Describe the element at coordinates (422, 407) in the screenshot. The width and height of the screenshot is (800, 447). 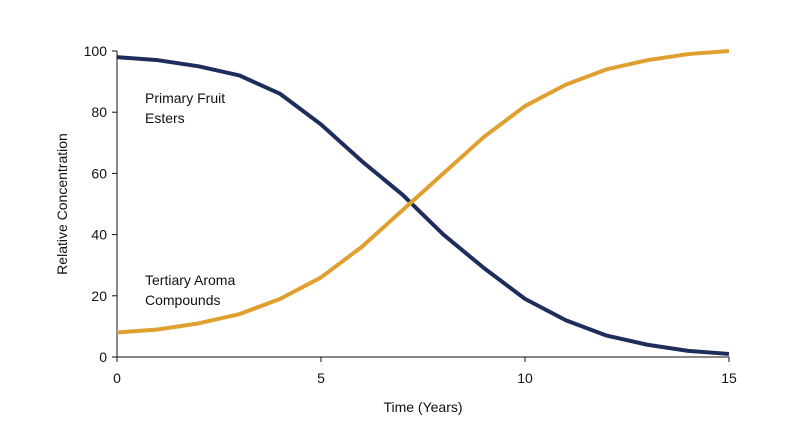
I see `x-axis-label: Time (Years)` at that location.